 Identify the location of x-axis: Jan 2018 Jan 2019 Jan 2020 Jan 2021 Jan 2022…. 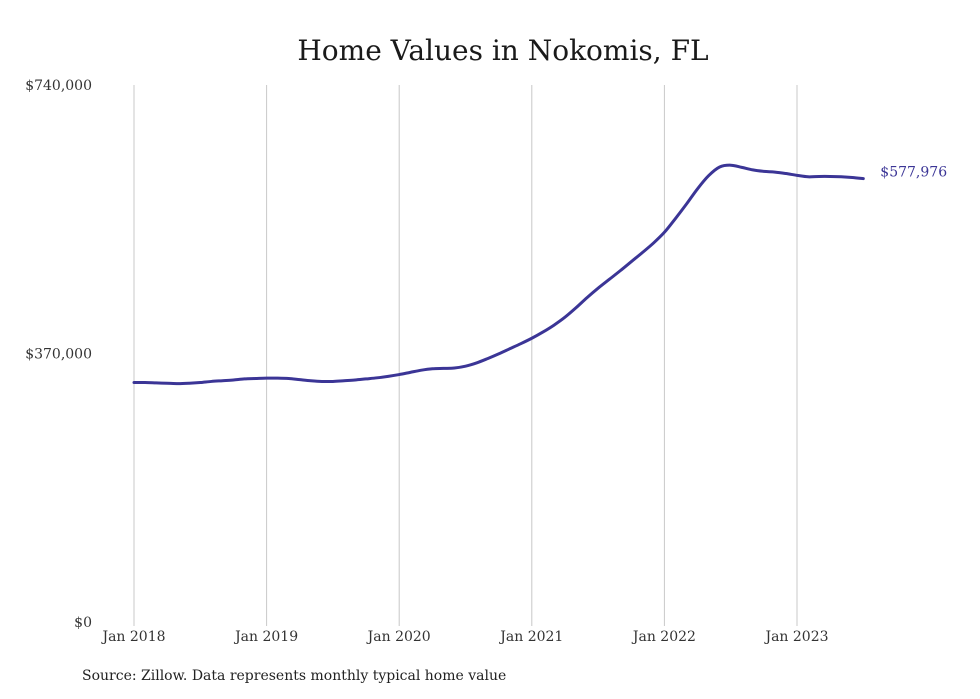
(464, 637).